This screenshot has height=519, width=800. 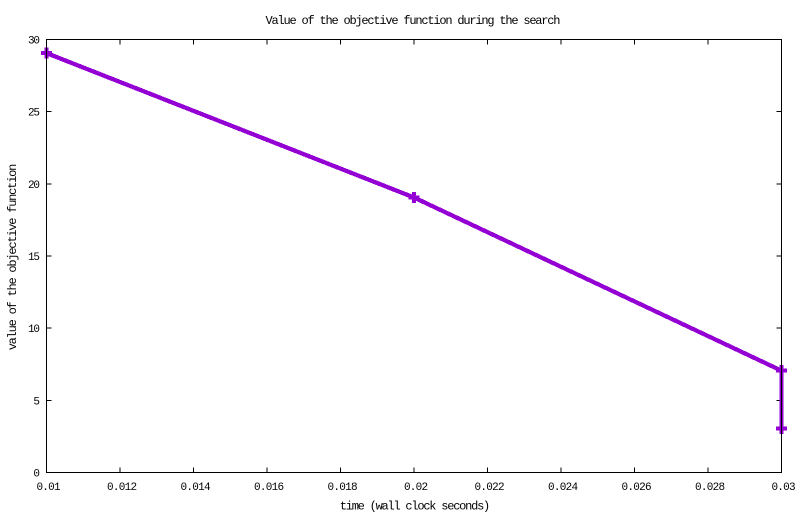 I want to click on svg-text: 0.016, so click(x=269, y=488).